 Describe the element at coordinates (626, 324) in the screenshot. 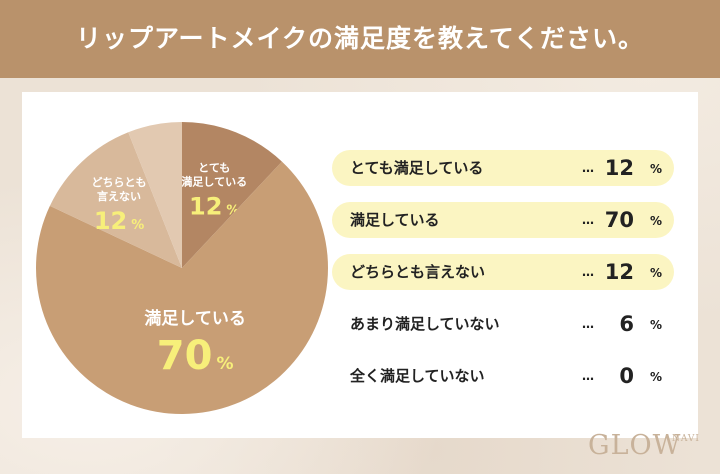

I see `legend-value: 6` at that location.